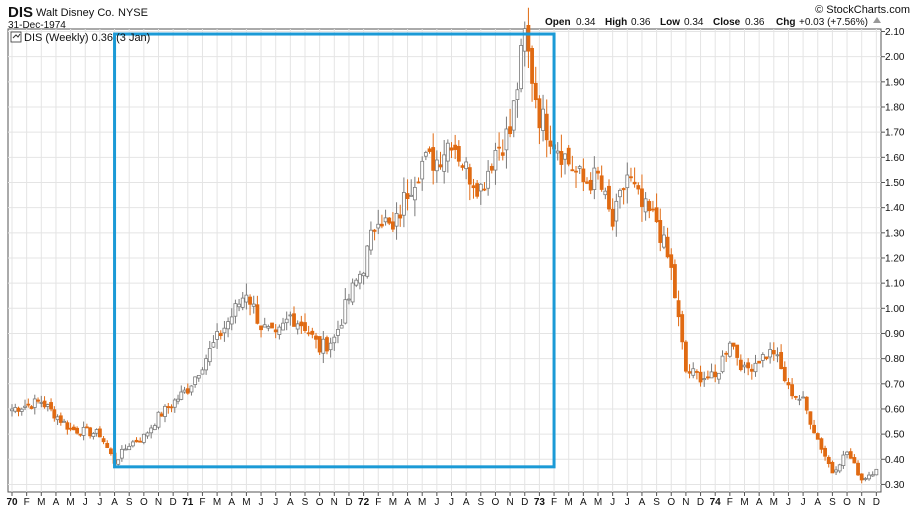  I want to click on x-tick-label: O, so click(496, 502).